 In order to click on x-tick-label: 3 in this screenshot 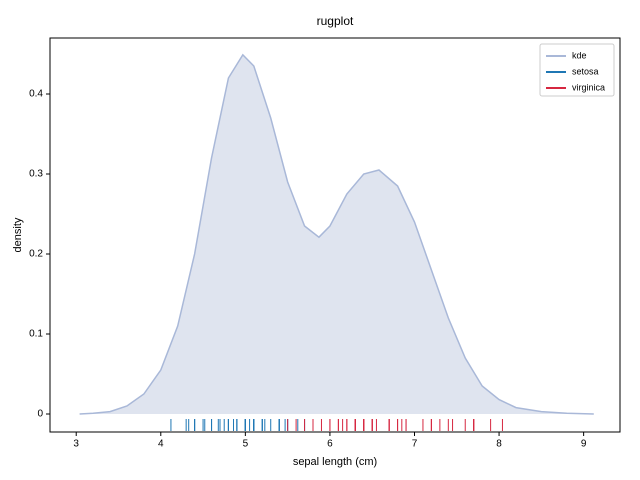, I will do `click(76, 444)`.